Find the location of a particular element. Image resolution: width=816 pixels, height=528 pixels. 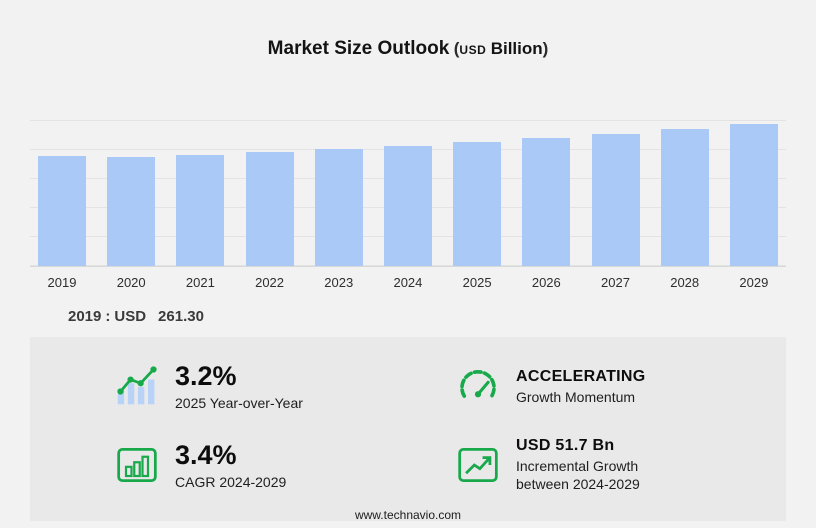

bar-chart-trend-icon is located at coordinates (137, 386).